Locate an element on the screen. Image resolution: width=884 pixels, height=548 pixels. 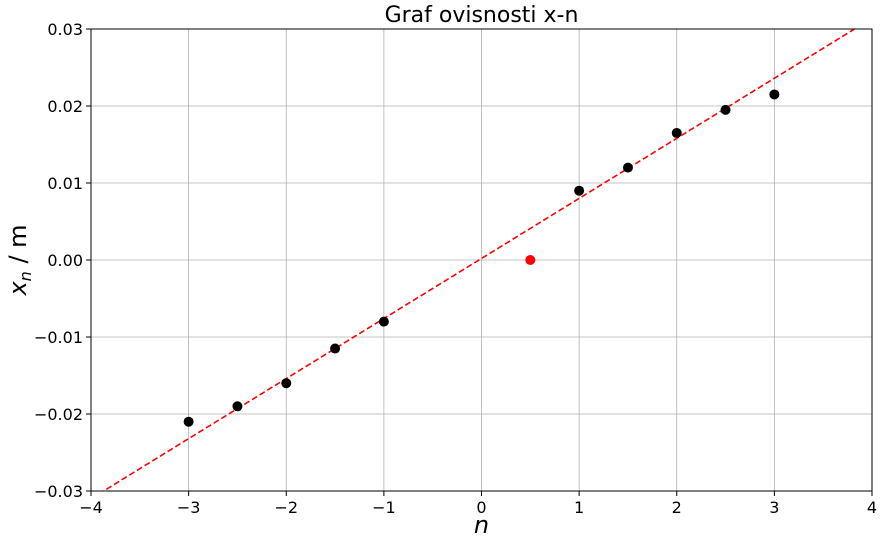
y-tick-label: −0.03 is located at coordinates (58, 491).